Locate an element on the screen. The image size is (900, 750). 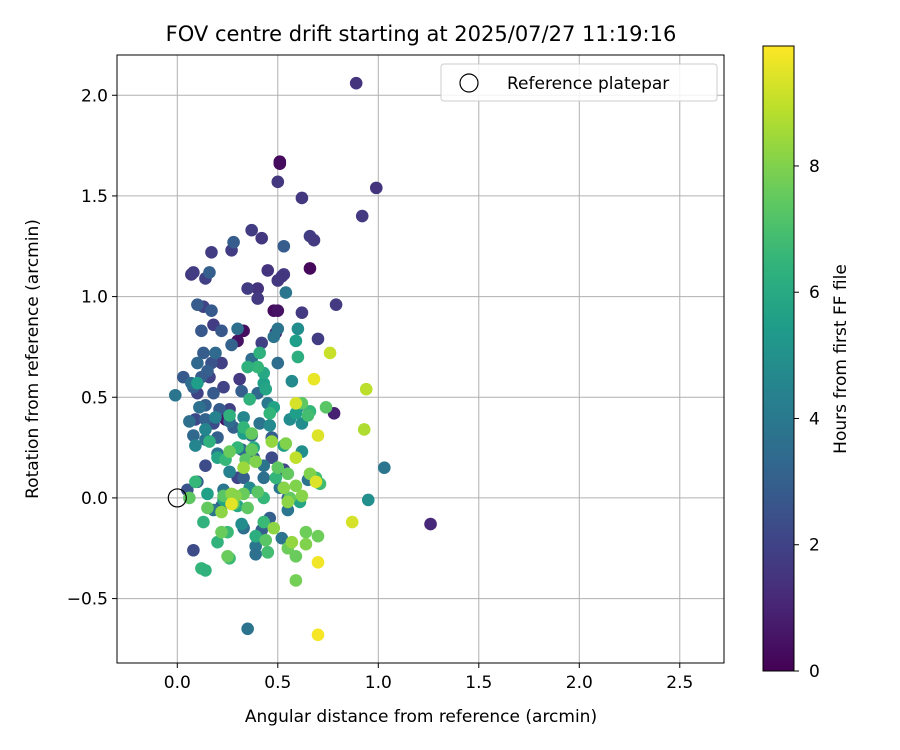
x-axis-ticks: 0.0 0.5 1.0 1.5 2.0 2.5 is located at coordinates (428, 678).